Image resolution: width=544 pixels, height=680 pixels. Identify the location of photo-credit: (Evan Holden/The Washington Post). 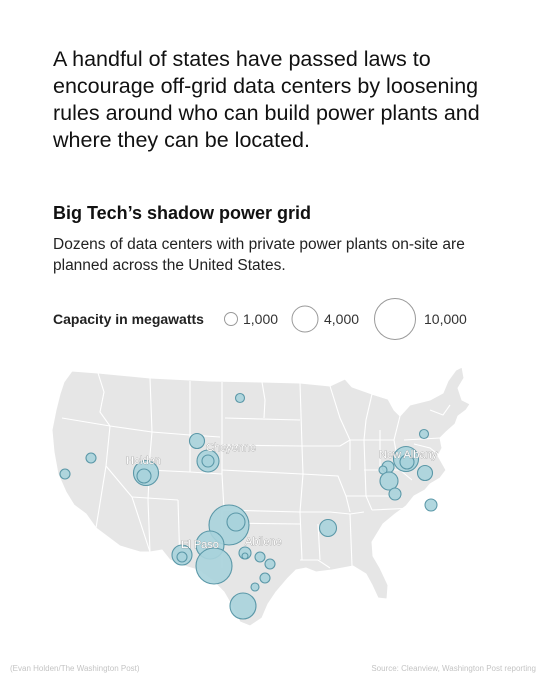
(75, 668).